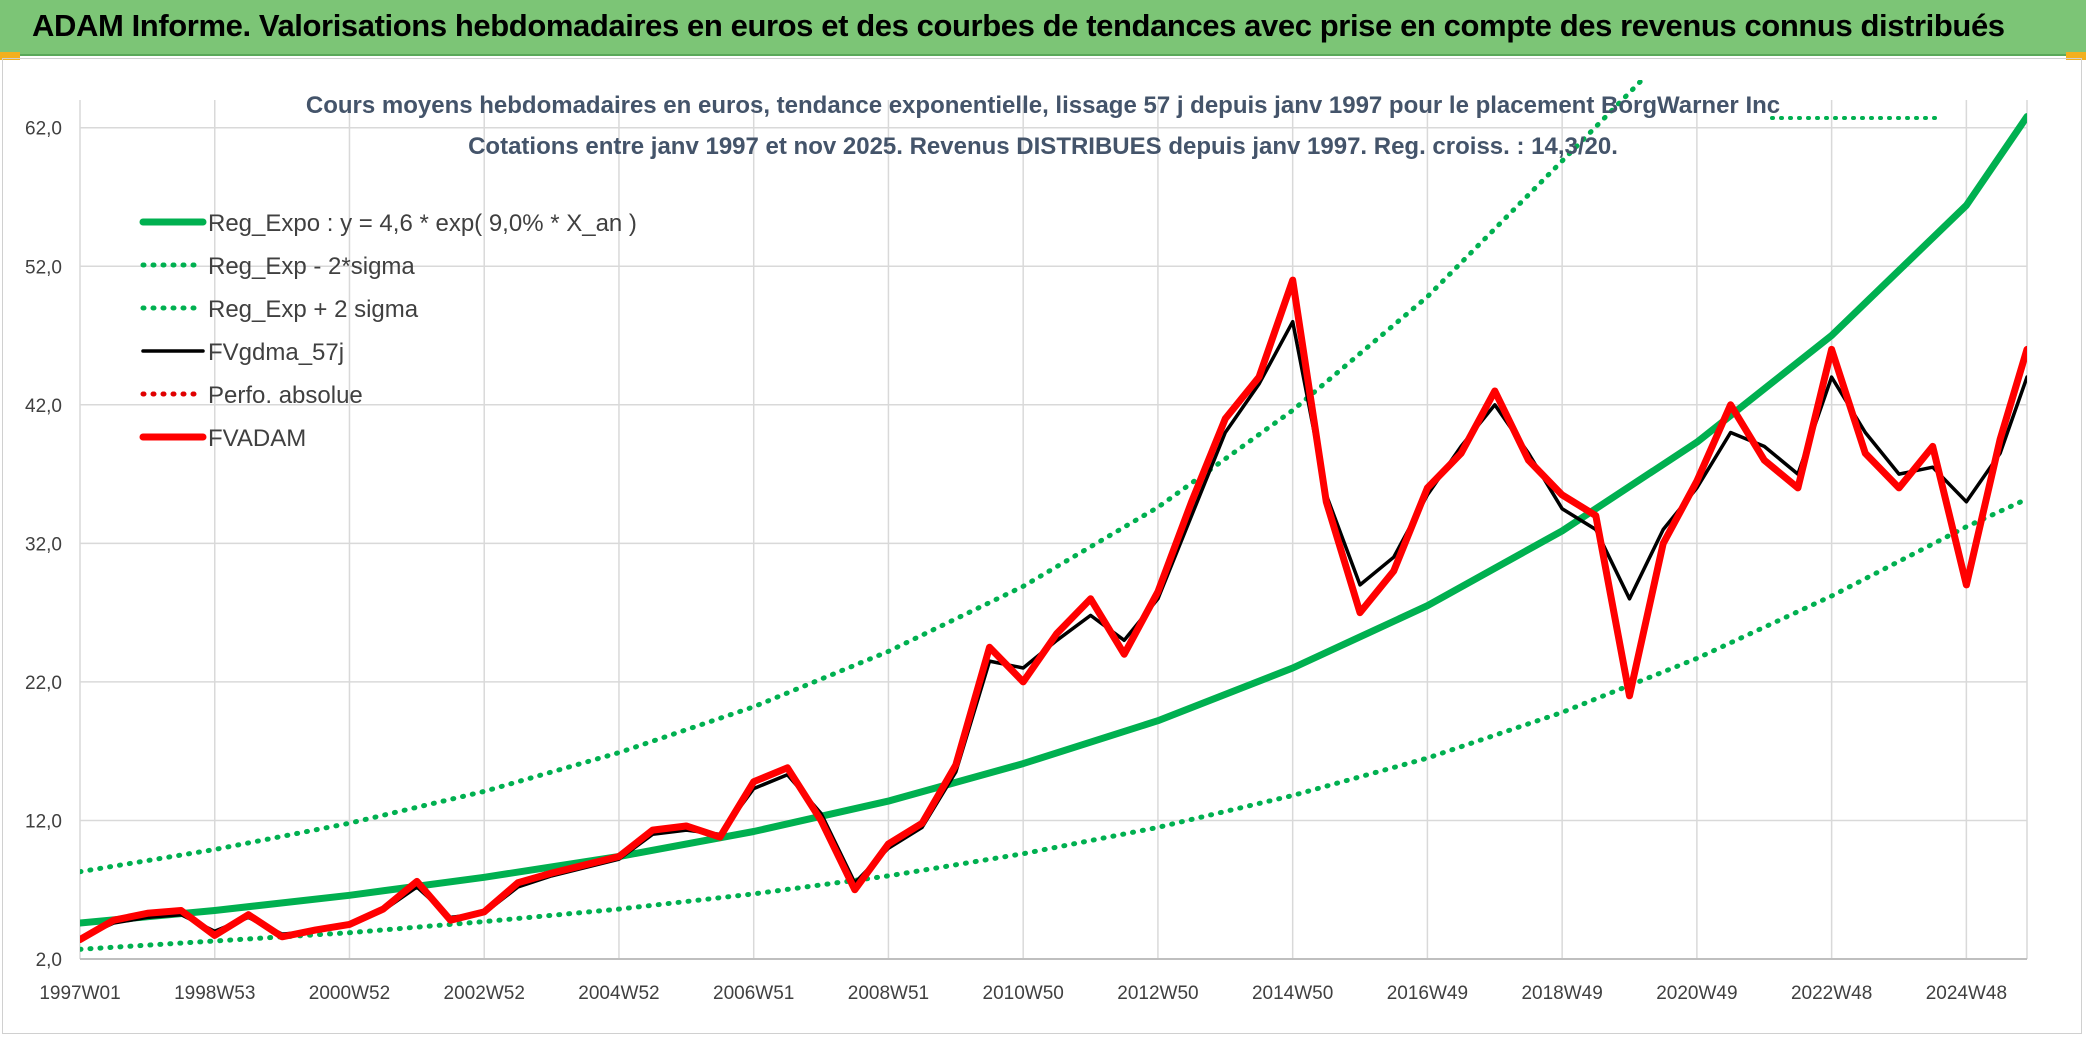  I want to click on y-tick-label: 42,0, so click(43, 406).